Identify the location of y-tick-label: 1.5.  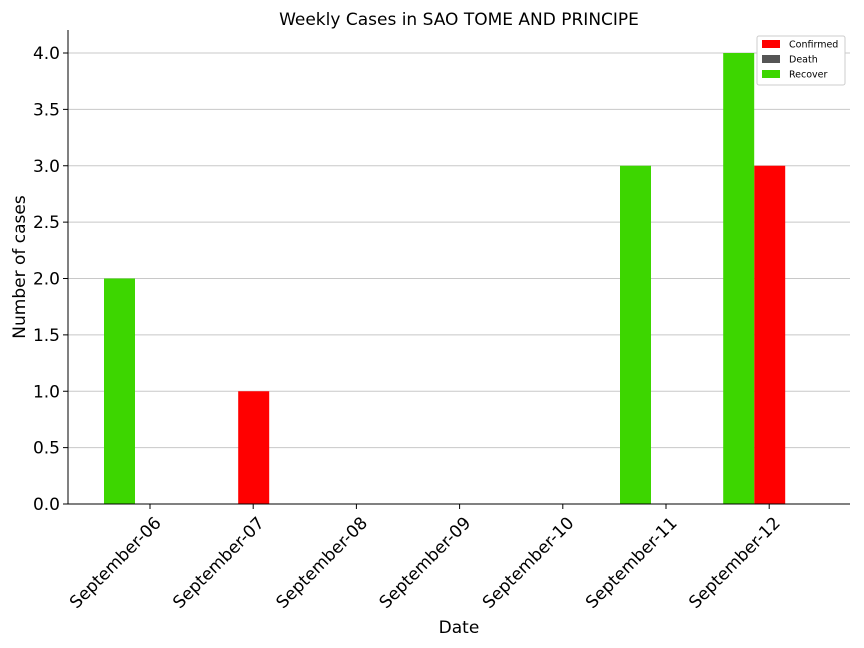
(46, 336).